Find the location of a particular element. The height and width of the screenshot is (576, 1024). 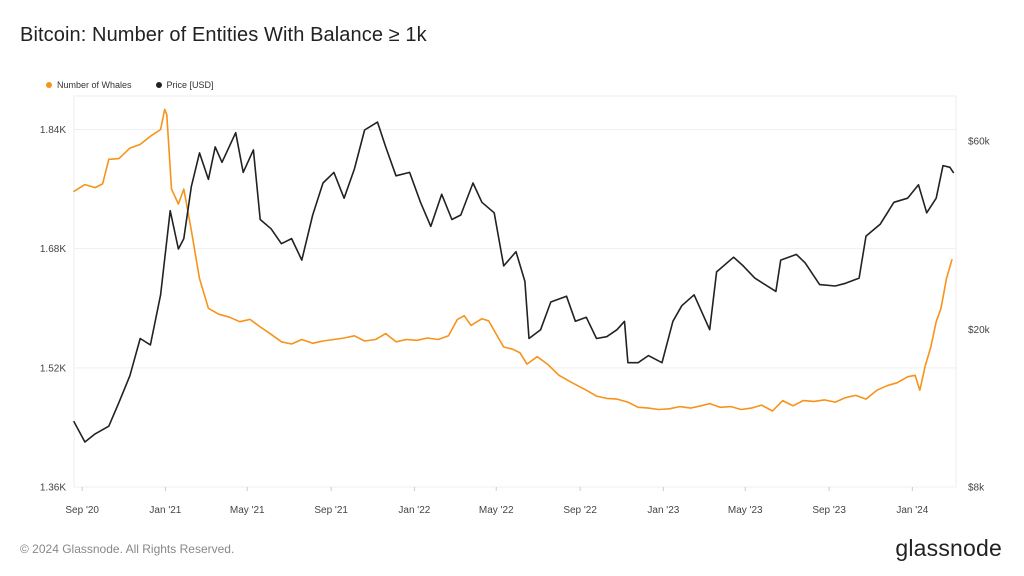

x-tick-label: Jan '24 is located at coordinates (912, 510).